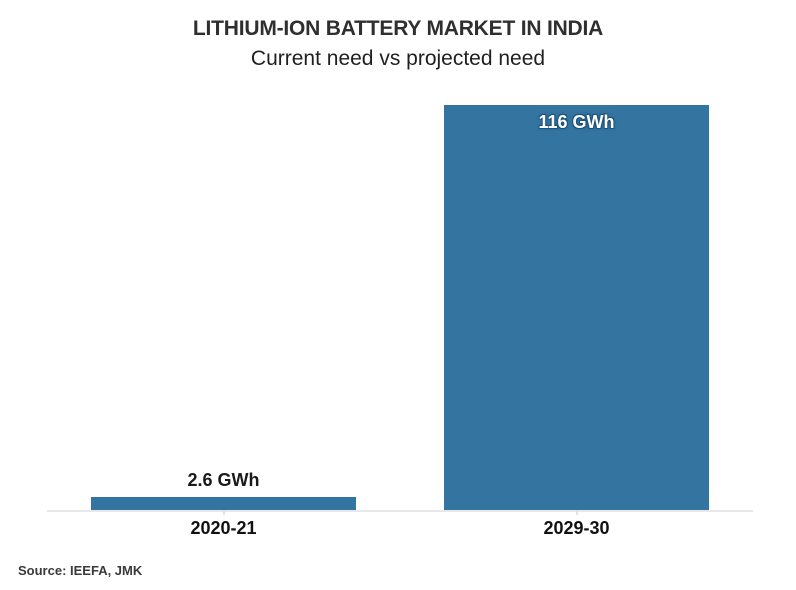 The image size is (796, 590). I want to click on chart-title: LITHIUM-ION BATTERY MARKET IN INDIA, so click(398, 28).